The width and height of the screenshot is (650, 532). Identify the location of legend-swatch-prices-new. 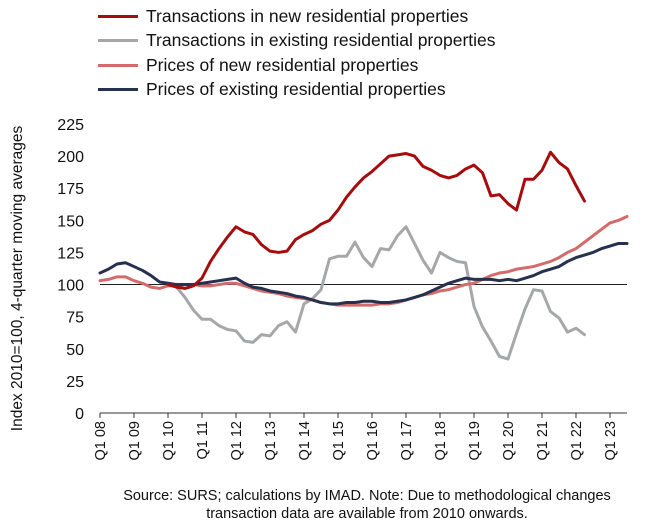
(118, 65).